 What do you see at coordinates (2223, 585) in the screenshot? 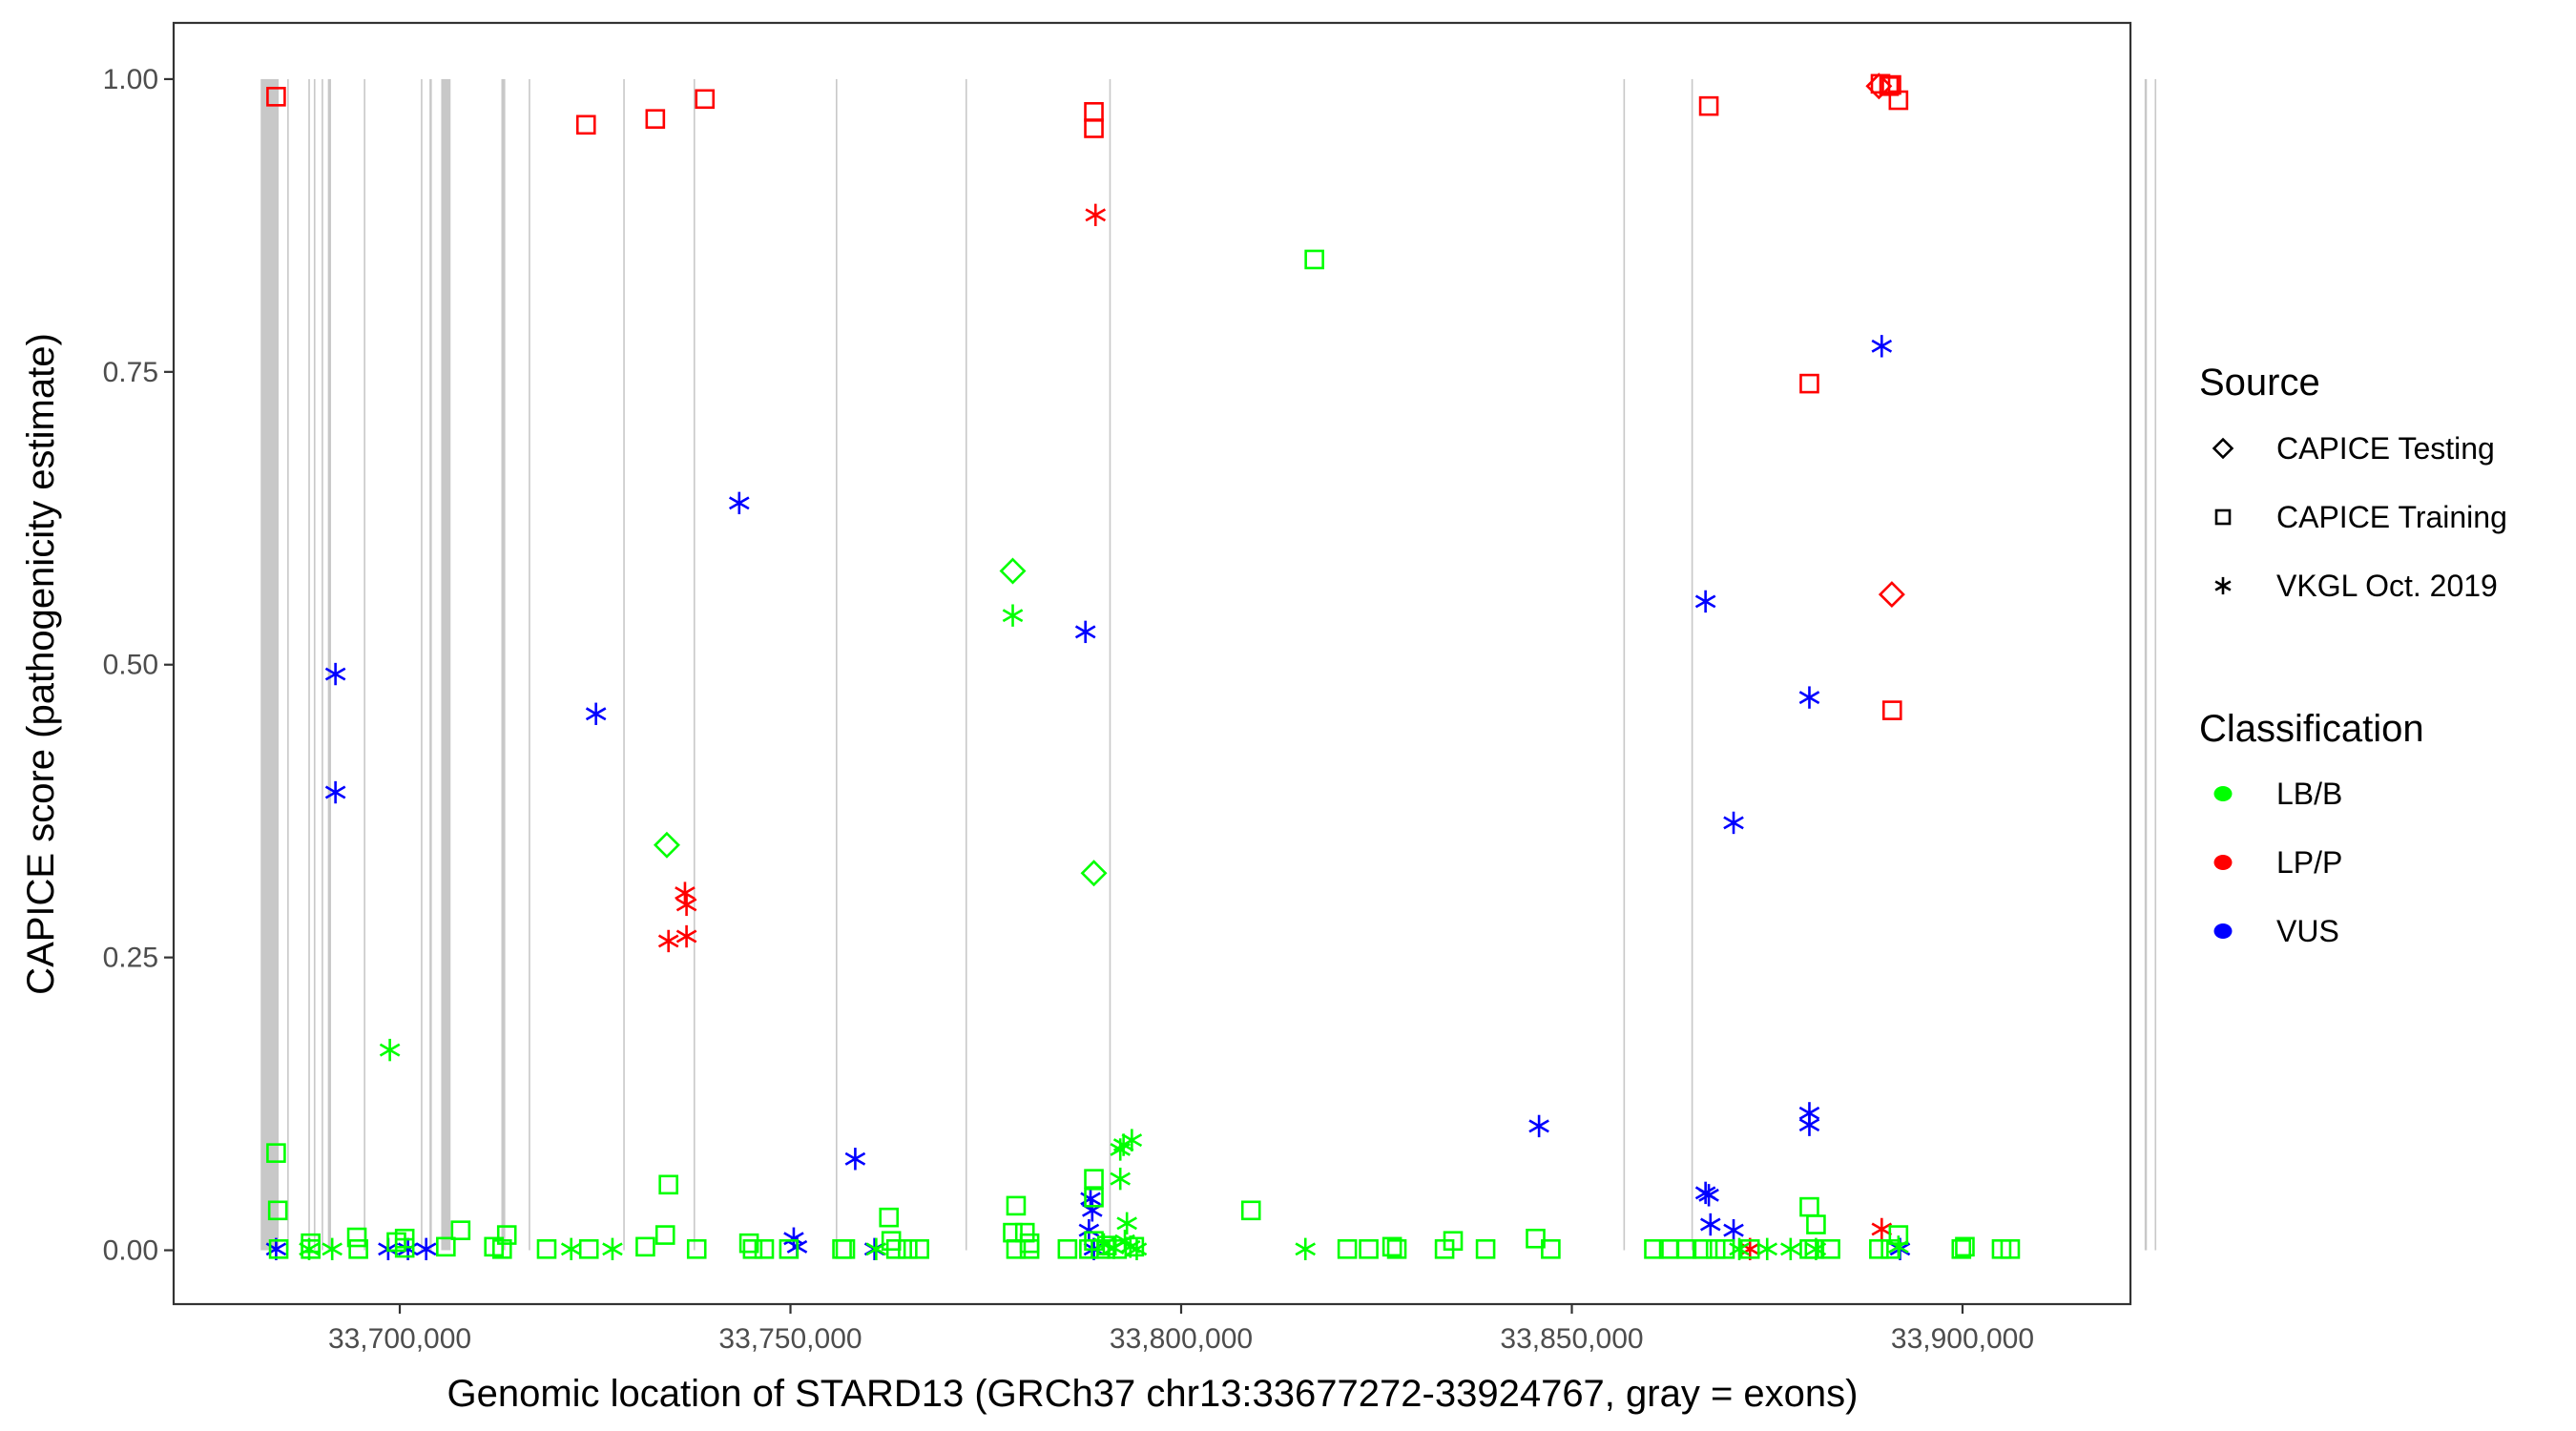
I see `legend-key-asterisk-icon` at bounding box center [2223, 585].